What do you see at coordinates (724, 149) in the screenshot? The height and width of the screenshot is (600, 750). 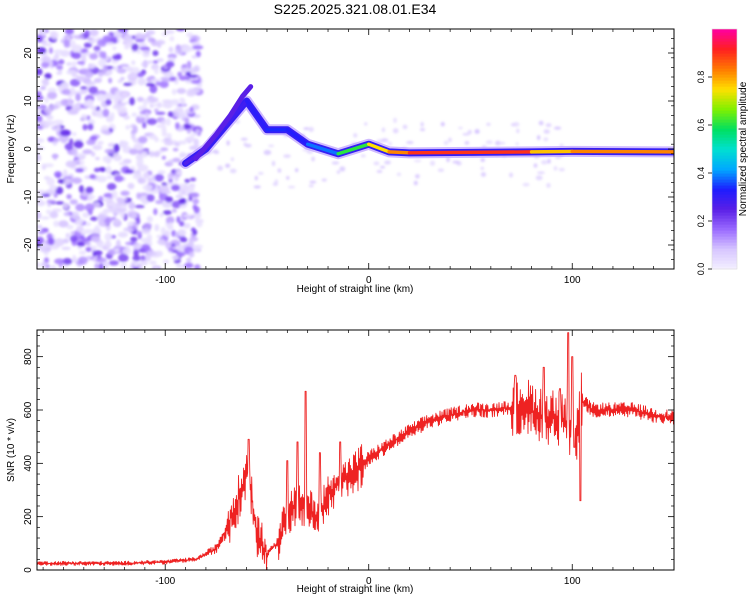 I see `colorbar-gradient` at bounding box center [724, 149].